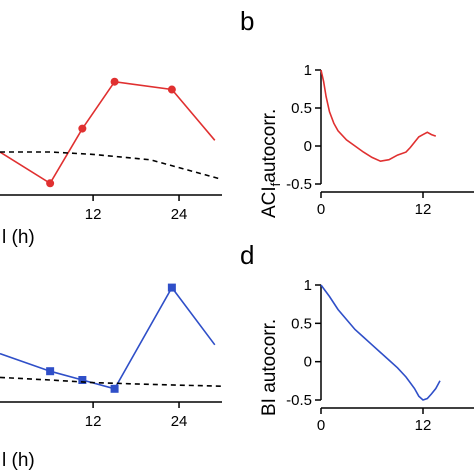 This screenshot has width=474, height=474. I want to click on panel-b-letter: b, so click(247, 21).